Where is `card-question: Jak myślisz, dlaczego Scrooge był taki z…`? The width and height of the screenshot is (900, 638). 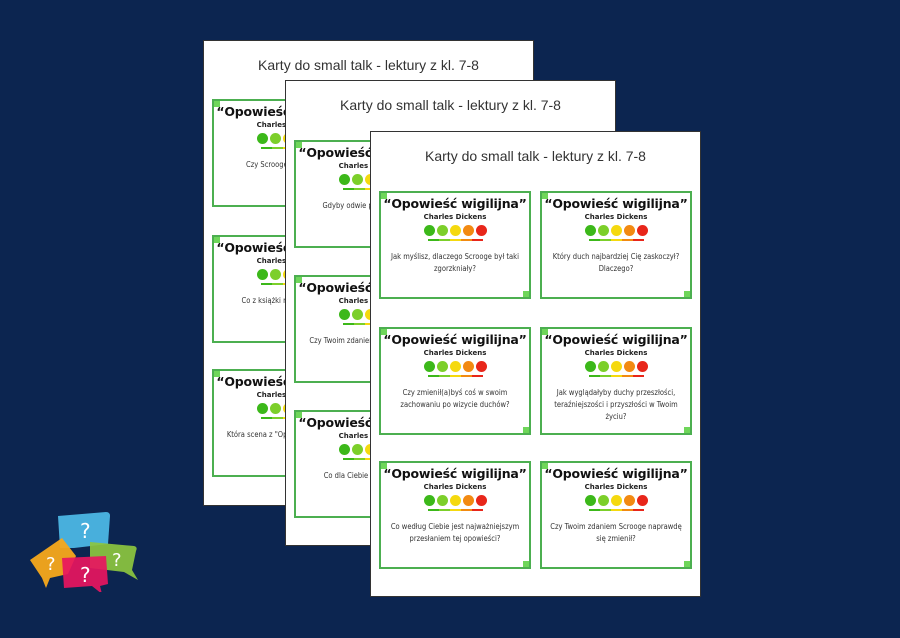 card-question: Jak myślisz, dlaczego Scrooge był taki z… is located at coordinates (455, 262).